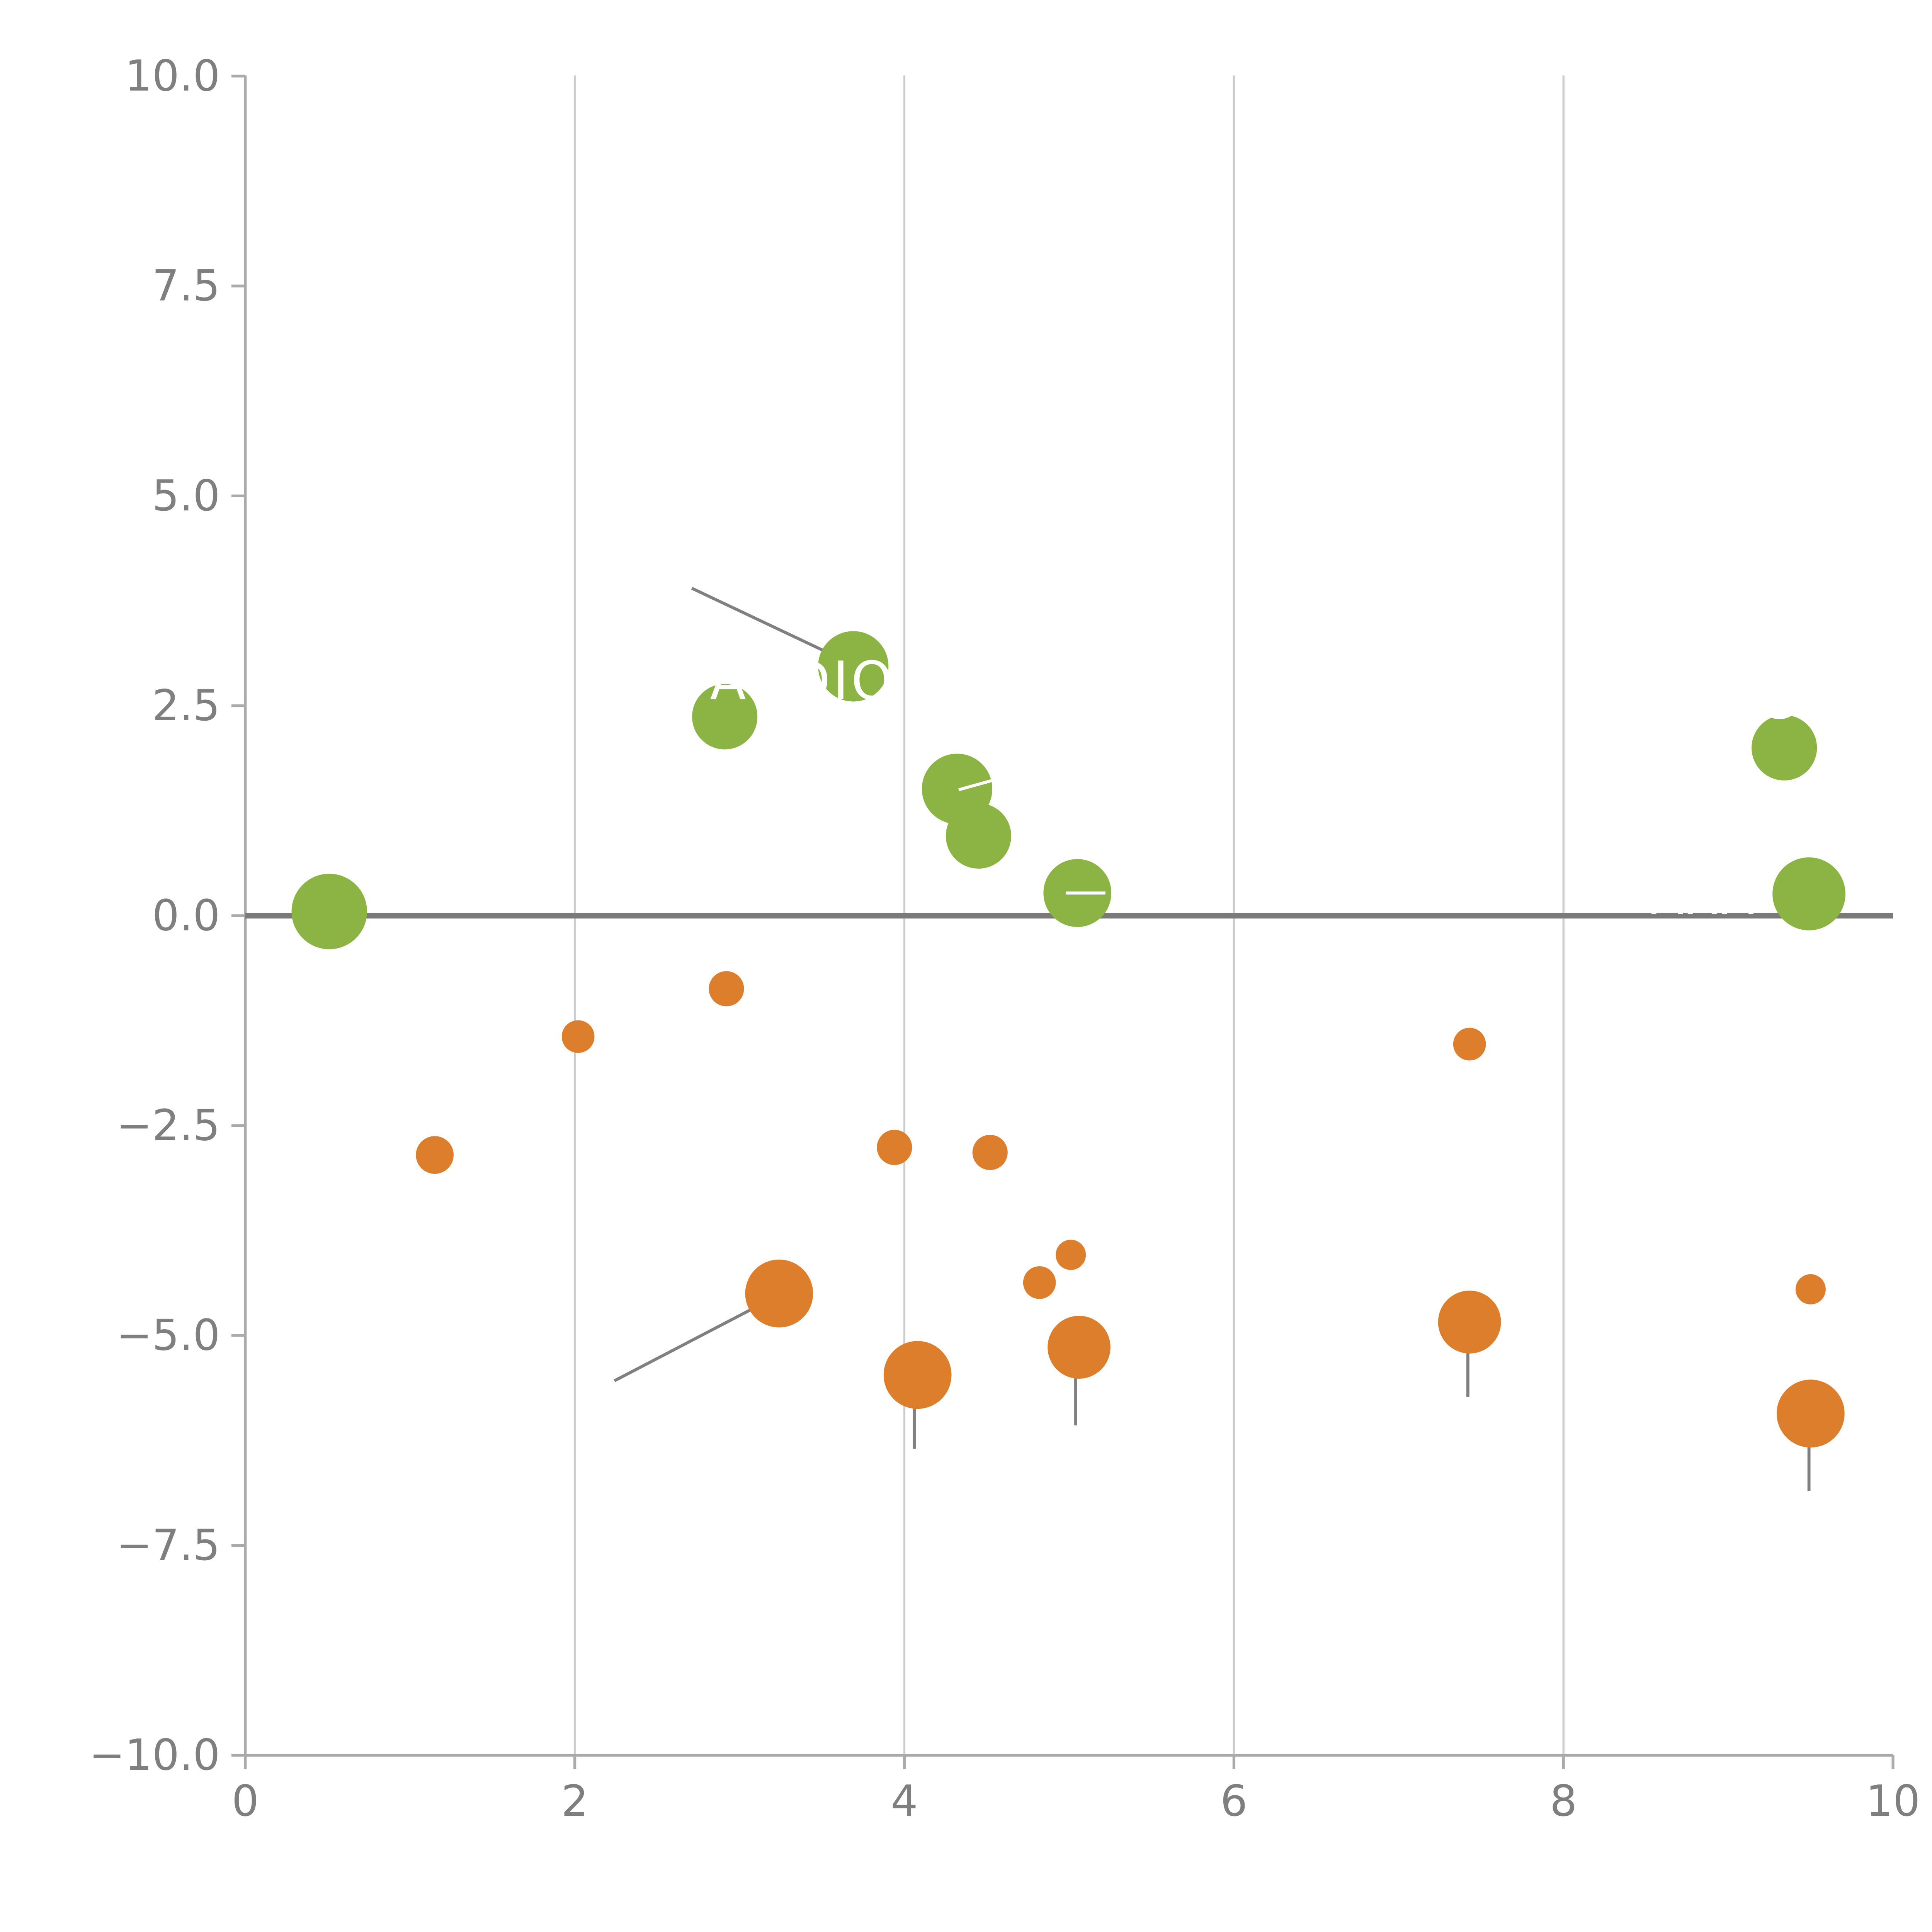 The height and width of the screenshot is (1932, 1932). I want to click on overlay-line-layer, so click(1031, 836).